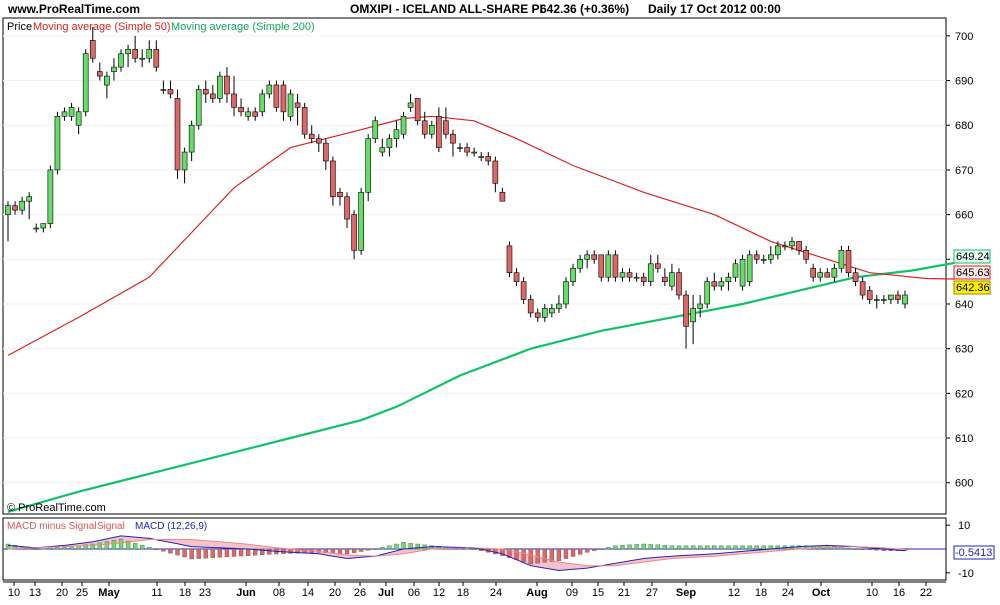 This screenshot has height=605, width=1000. Describe the element at coordinates (109, 593) in the screenshot. I see `x-month-label: May` at that location.